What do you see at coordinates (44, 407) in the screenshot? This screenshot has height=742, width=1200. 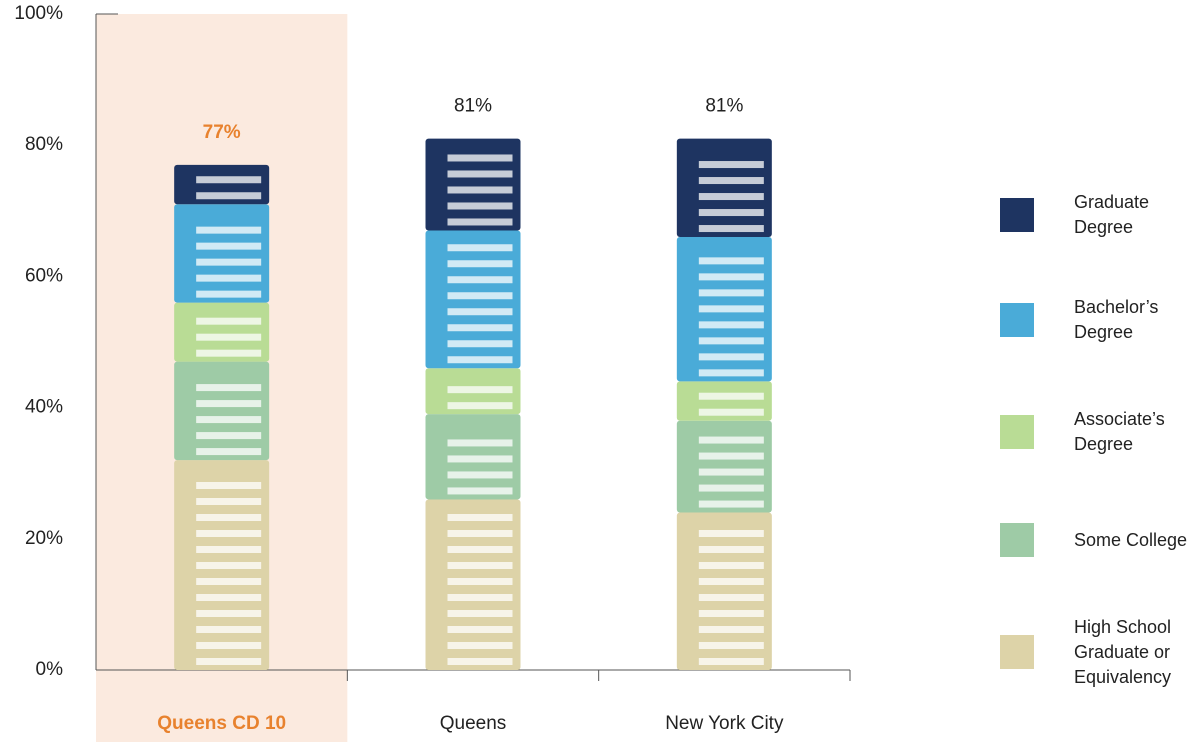 I see `y-tick-label: 40%` at bounding box center [44, 407].